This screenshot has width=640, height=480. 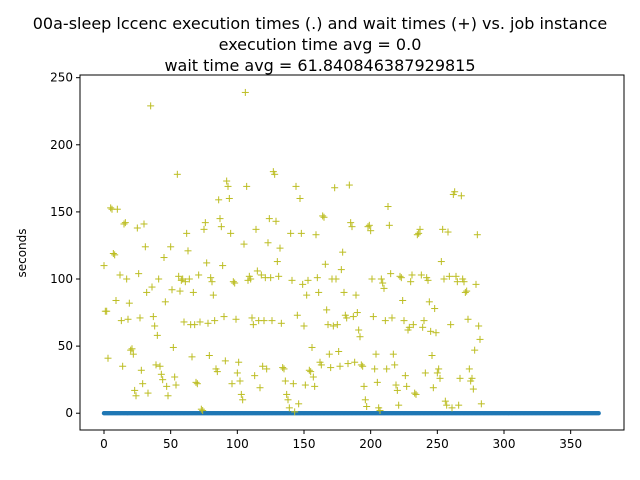 I want to click on x-tick-label: 0, so click(x=104, y=444).